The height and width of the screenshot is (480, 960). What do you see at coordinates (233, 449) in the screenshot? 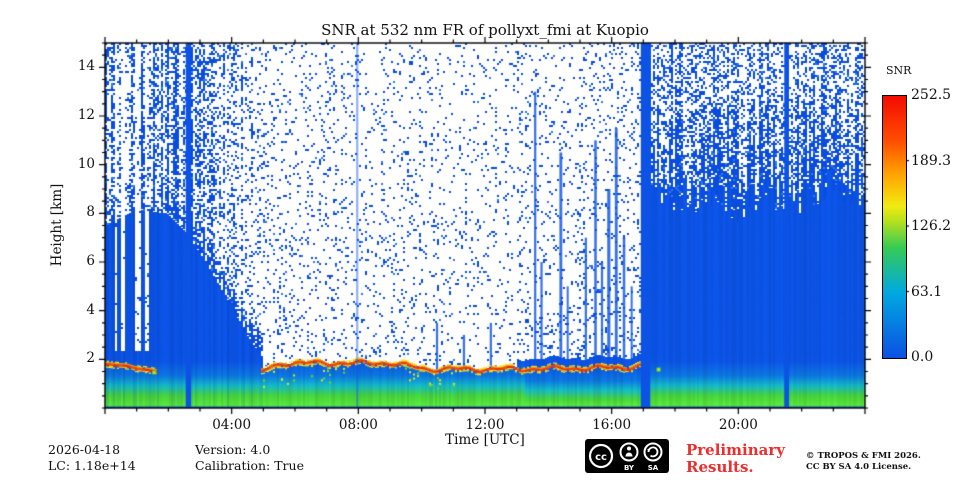
I see `footer-version: Version: 4.0` at bounding box center [233, 449].